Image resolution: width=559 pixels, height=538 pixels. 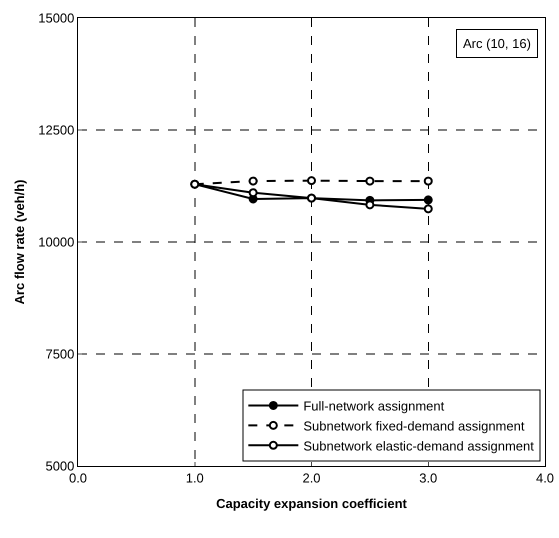 What do you see at coordinates (414, 426) in the screenshot?
I see `legend-label: Subnetwork fixed-demand assignment` at bounding box center [414, 426].